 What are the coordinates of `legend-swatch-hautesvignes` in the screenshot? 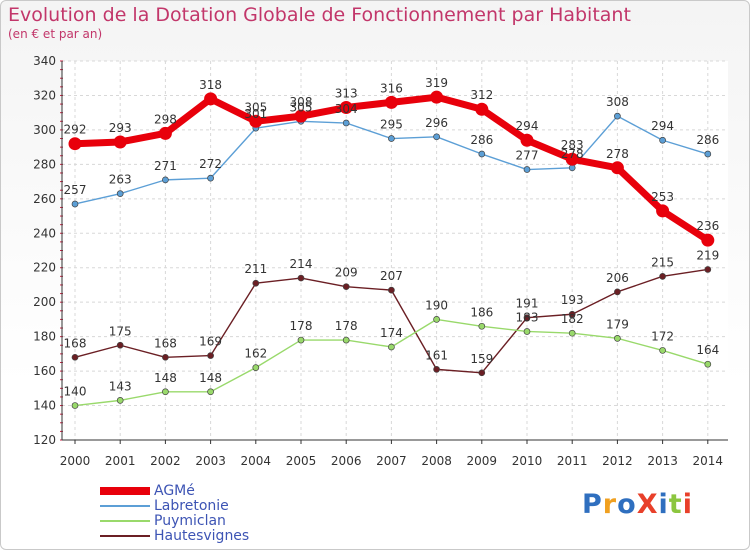 It's located at (125, 536).